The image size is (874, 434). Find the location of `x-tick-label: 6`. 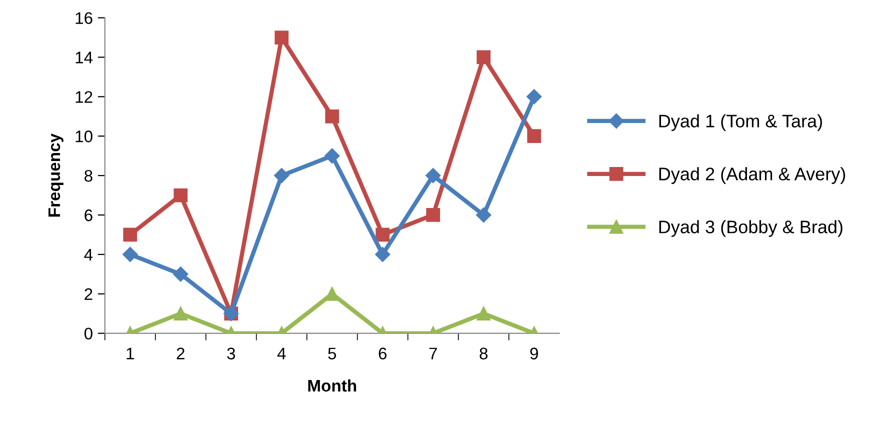

x-tick-label: 6 is located at coordinates (382, 354).